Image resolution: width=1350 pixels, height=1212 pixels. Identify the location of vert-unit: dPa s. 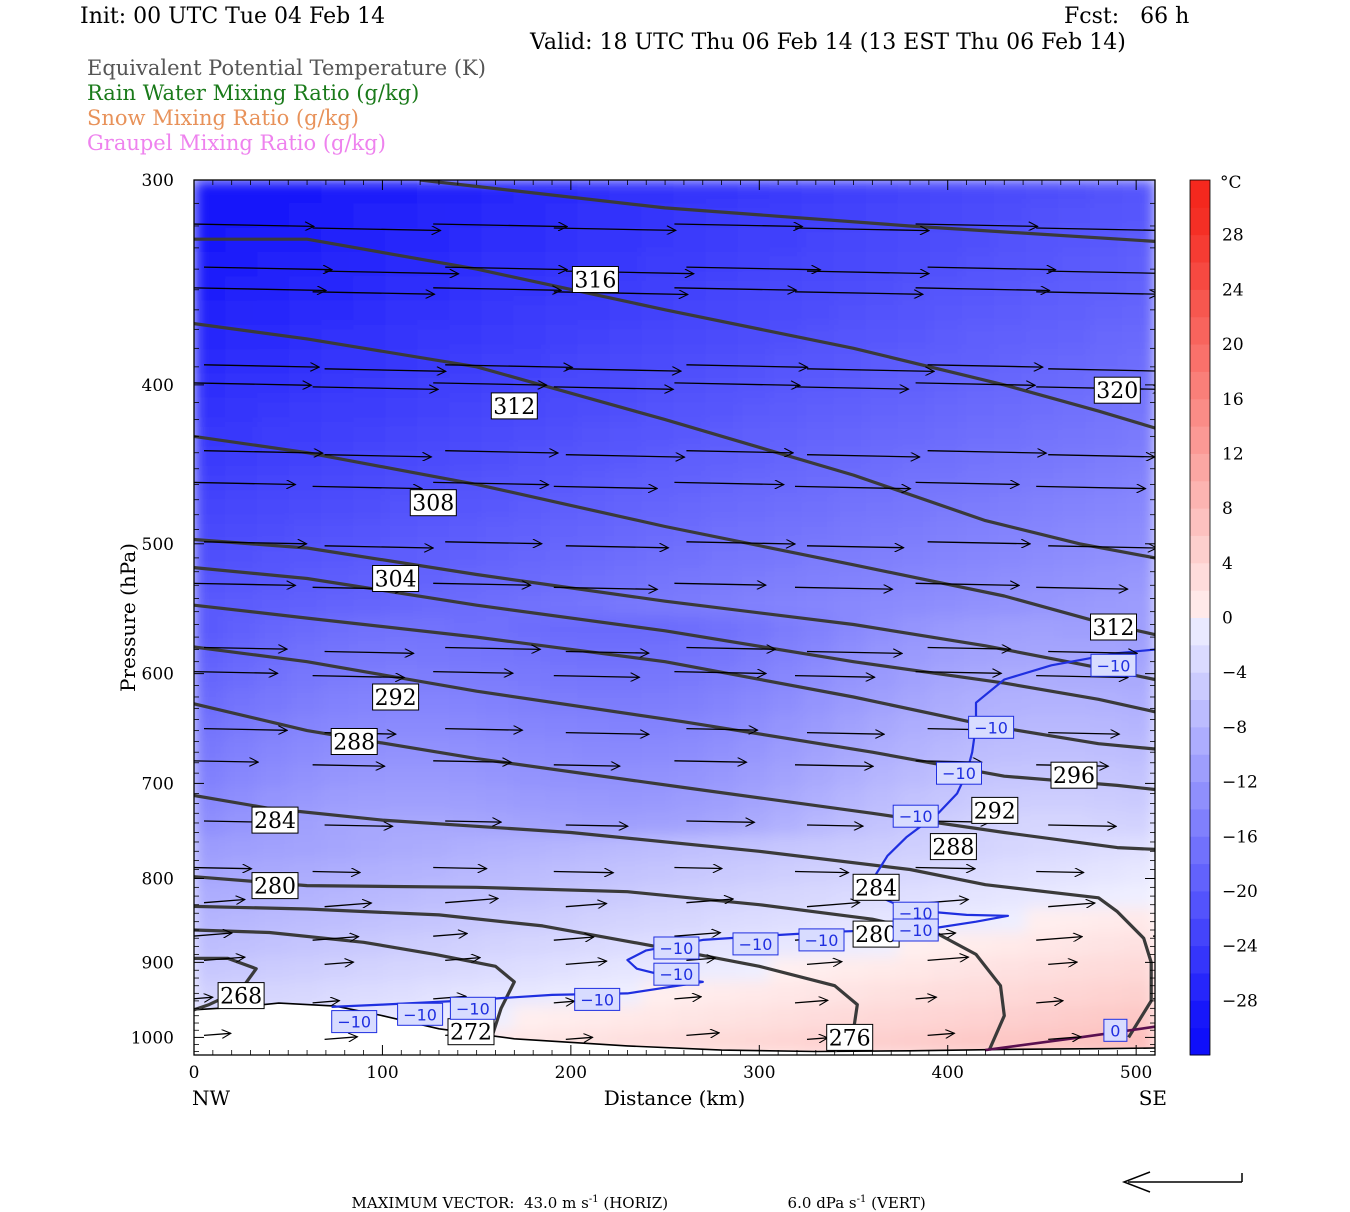
(836, 1203).